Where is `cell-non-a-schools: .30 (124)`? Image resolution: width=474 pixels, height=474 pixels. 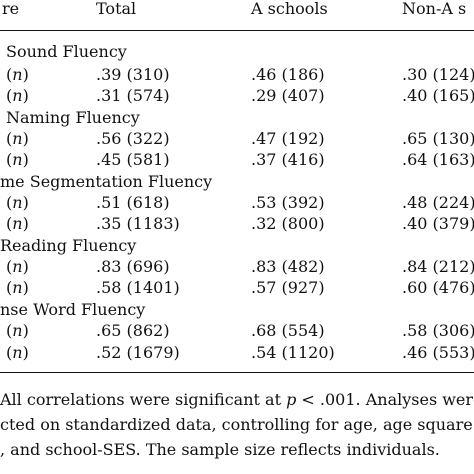 cell-non-a-schools: .30 (124) is located at coordinates (438, 74).